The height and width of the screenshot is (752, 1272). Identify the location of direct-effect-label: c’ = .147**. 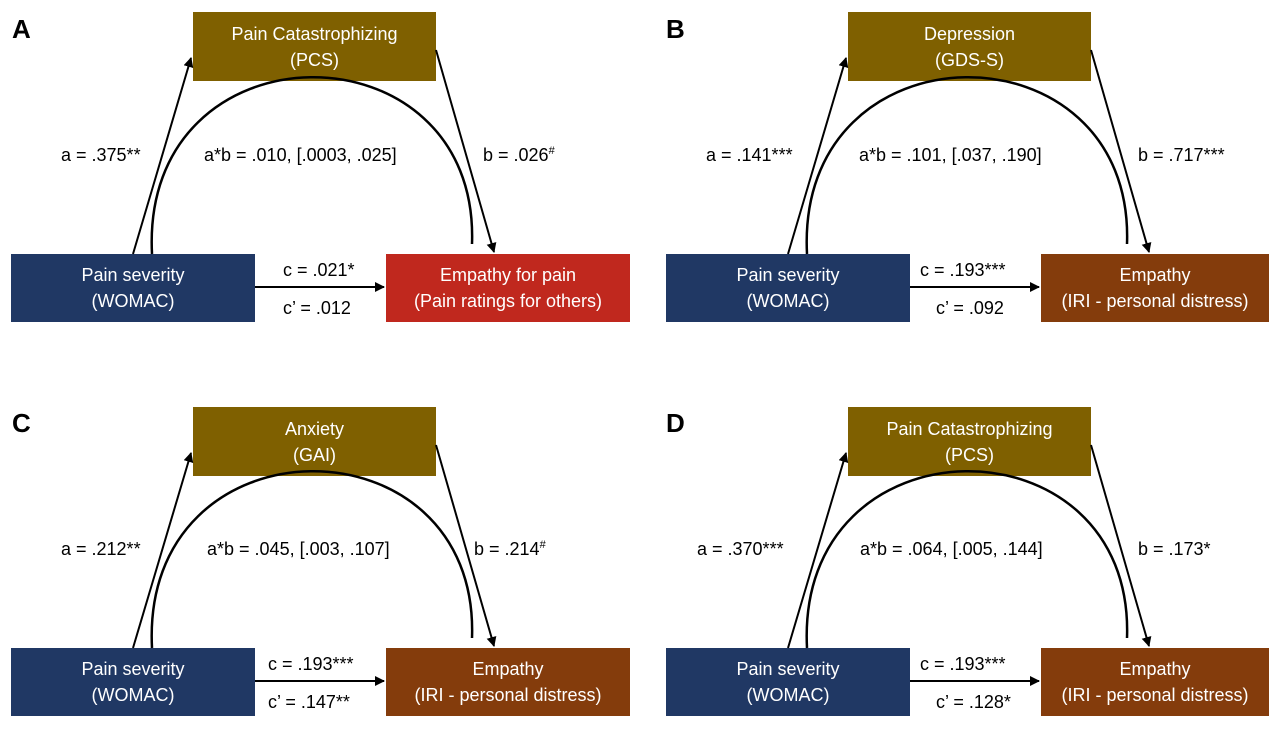
(309, 702).